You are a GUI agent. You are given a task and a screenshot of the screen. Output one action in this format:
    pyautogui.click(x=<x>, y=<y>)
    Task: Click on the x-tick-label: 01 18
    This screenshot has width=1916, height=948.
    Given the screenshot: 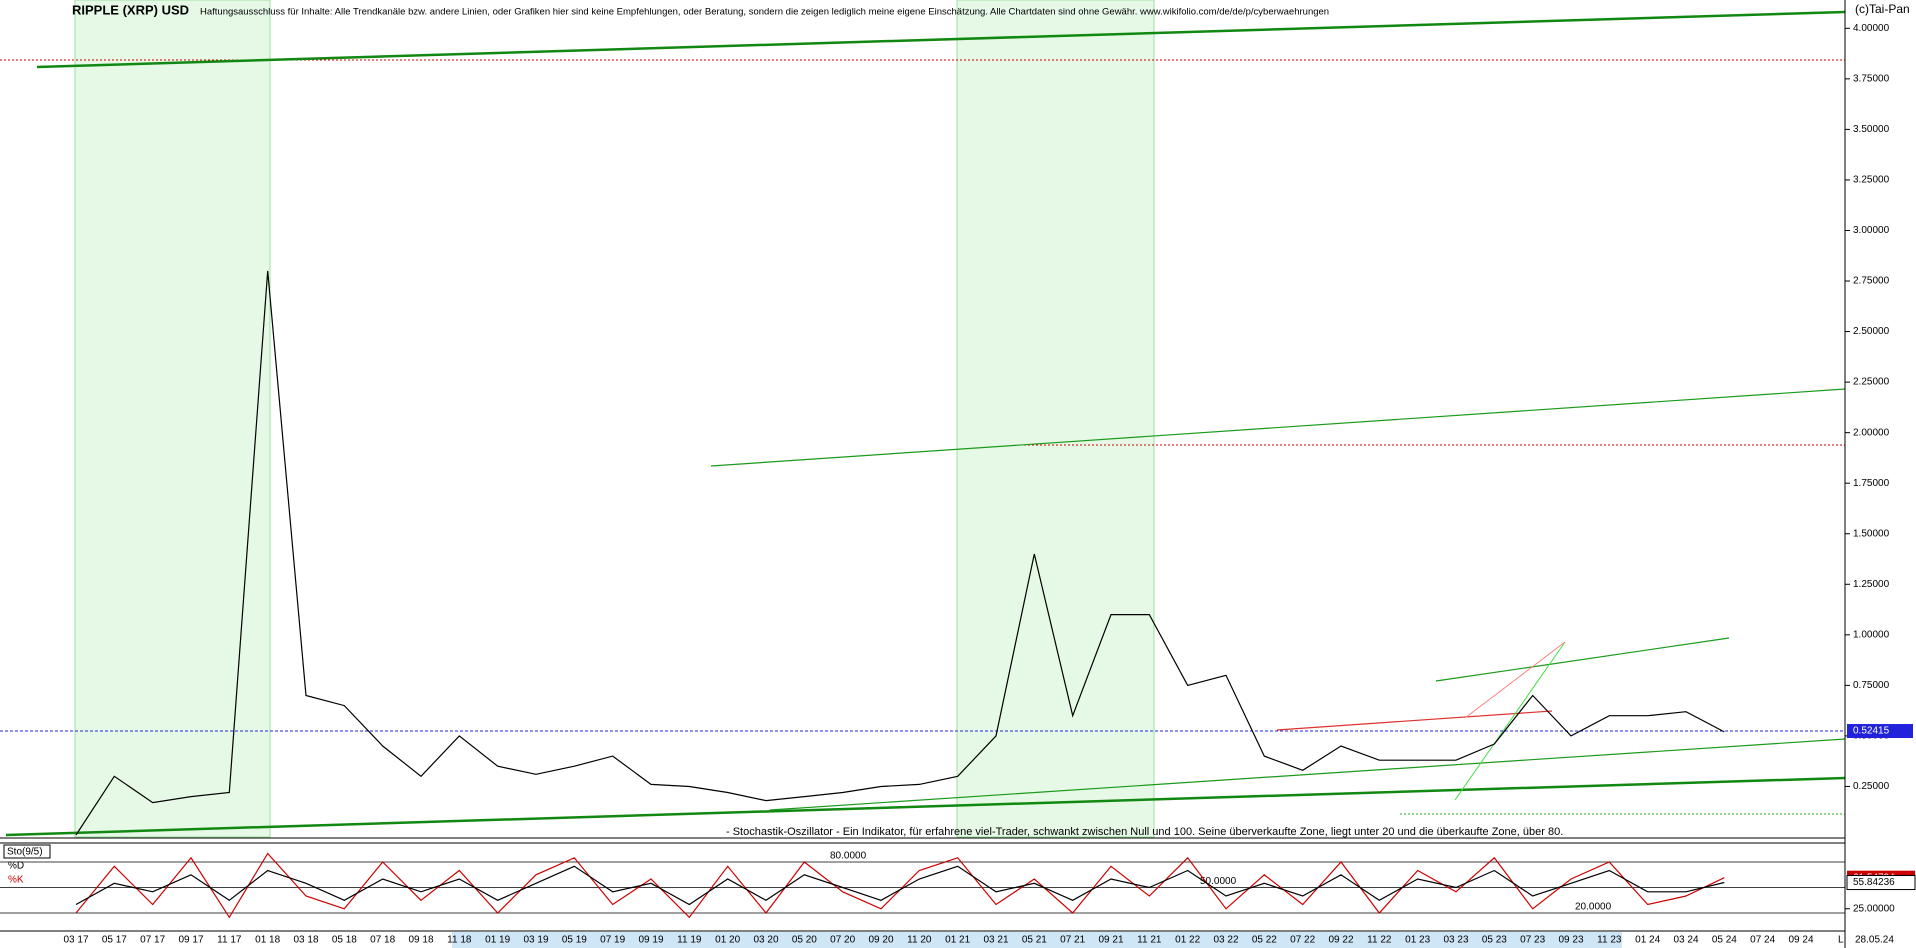 What is the action you would take?
    pyautogui.click(x=267, y=940)
    